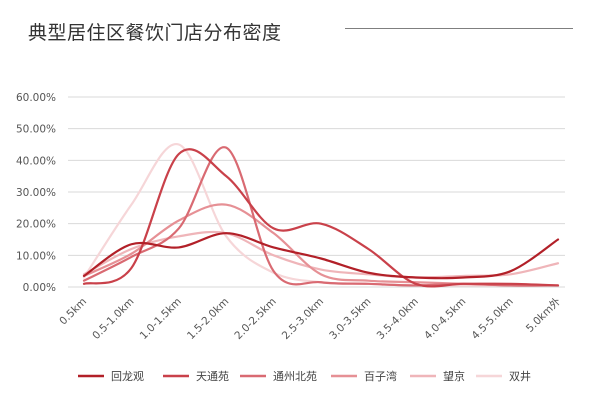 The width and height of the screenshot is (600, 405). I want to click on y-tick-label: 50.00%, so click(36, 130).